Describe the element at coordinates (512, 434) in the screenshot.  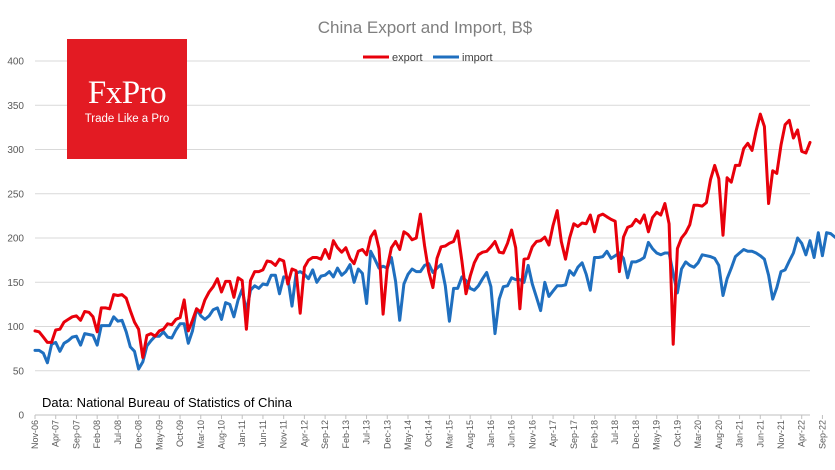
I see `x-tick-label: Jun-16` at that location.